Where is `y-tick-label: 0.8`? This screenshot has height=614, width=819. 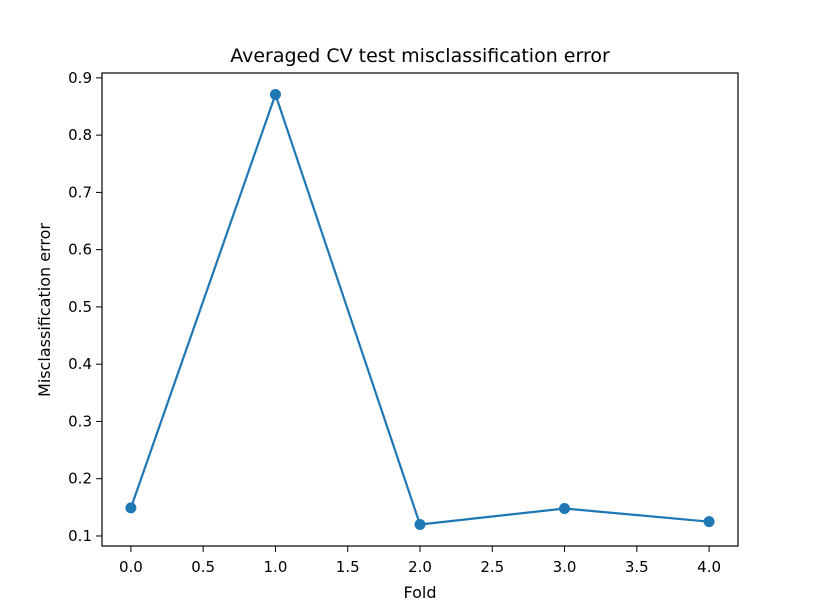
y-tick-label: 0.8 is located at coordinates (80, 135).